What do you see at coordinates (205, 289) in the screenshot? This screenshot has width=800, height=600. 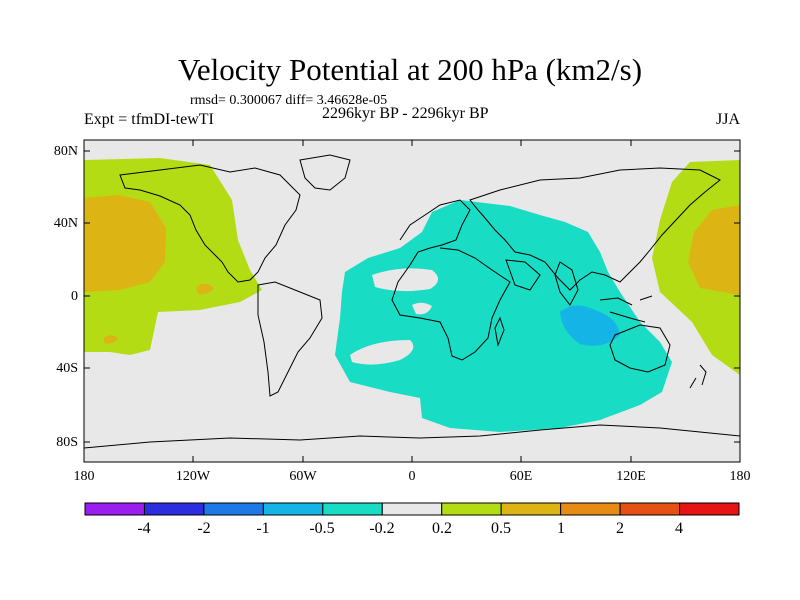 I see `positive-anomaly-west-spot` at bounding box center [205, 289].